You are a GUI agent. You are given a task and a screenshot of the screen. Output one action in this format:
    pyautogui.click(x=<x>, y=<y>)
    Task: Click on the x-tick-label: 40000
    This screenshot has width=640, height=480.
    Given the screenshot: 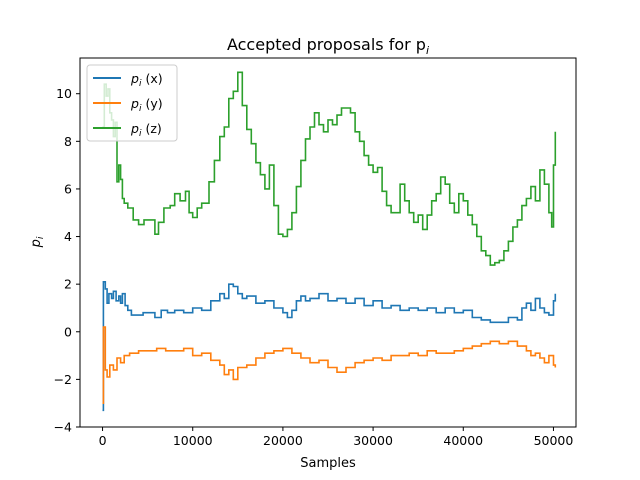 What is the action you would take?
    pyautogui.click(x=463, y=440)
    